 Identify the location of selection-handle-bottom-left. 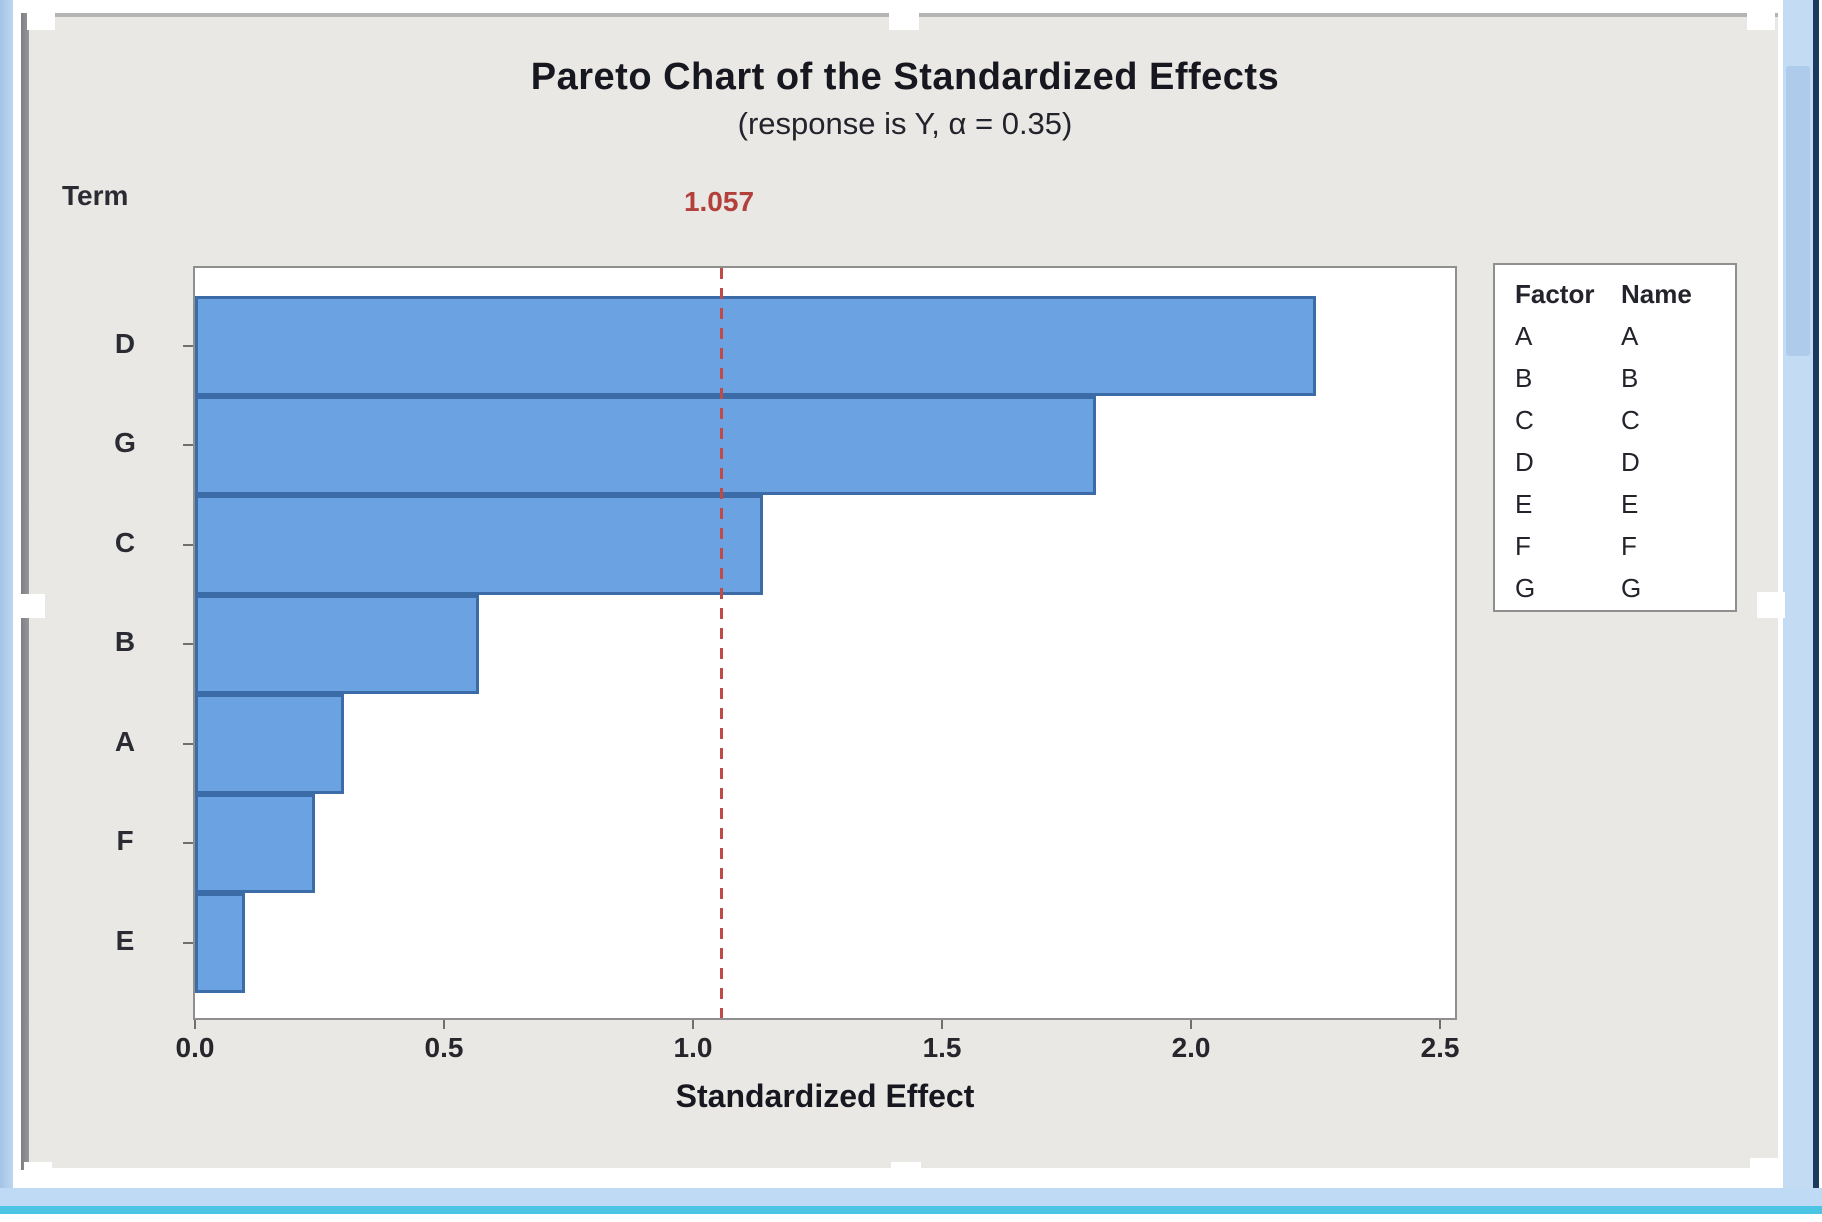
(38, 1174).